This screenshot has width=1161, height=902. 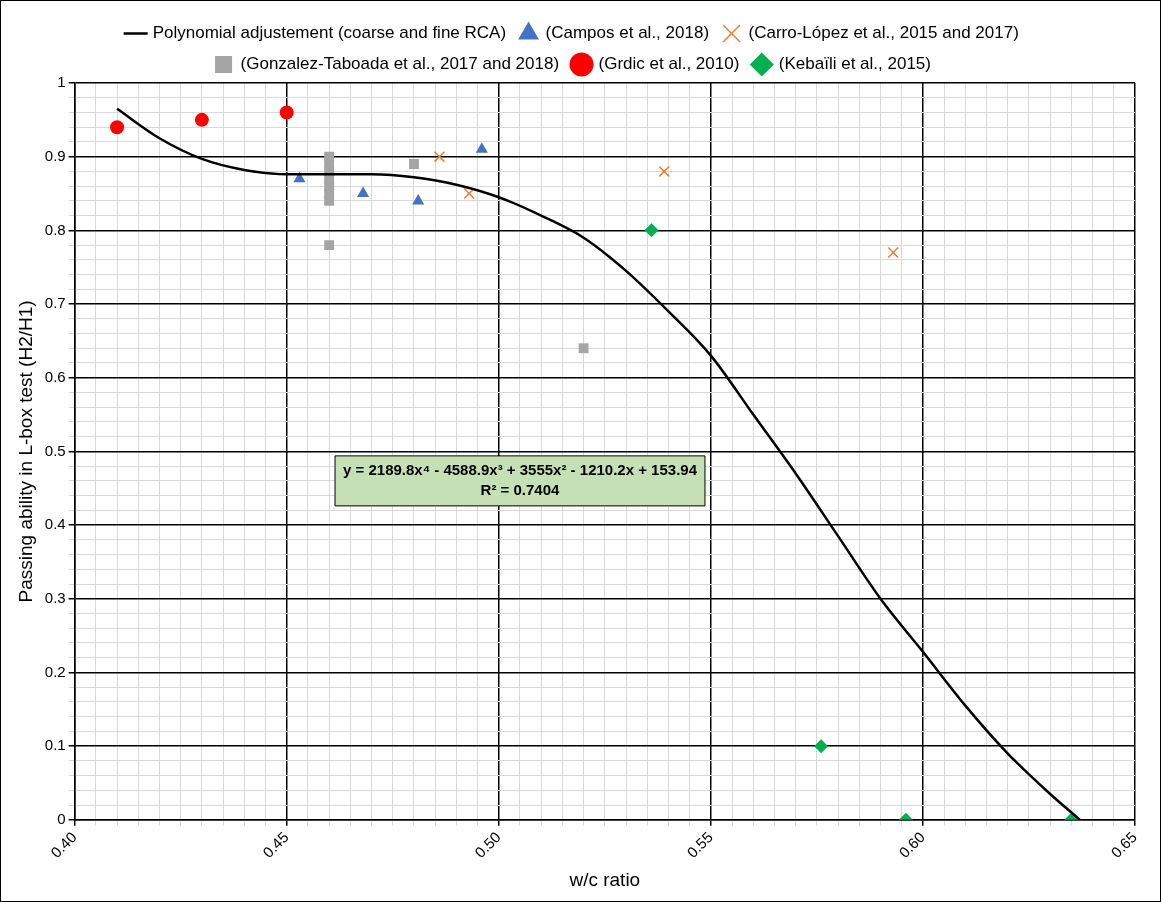 What do you see at coordinates (61, 818) in the screenshot?
I see `y-tick-label: 0` at bounding box center [61, 818].